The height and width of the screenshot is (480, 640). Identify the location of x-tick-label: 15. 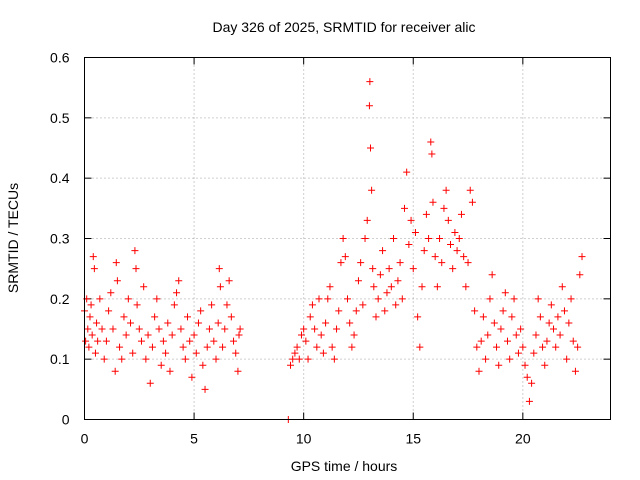
(413, 439).